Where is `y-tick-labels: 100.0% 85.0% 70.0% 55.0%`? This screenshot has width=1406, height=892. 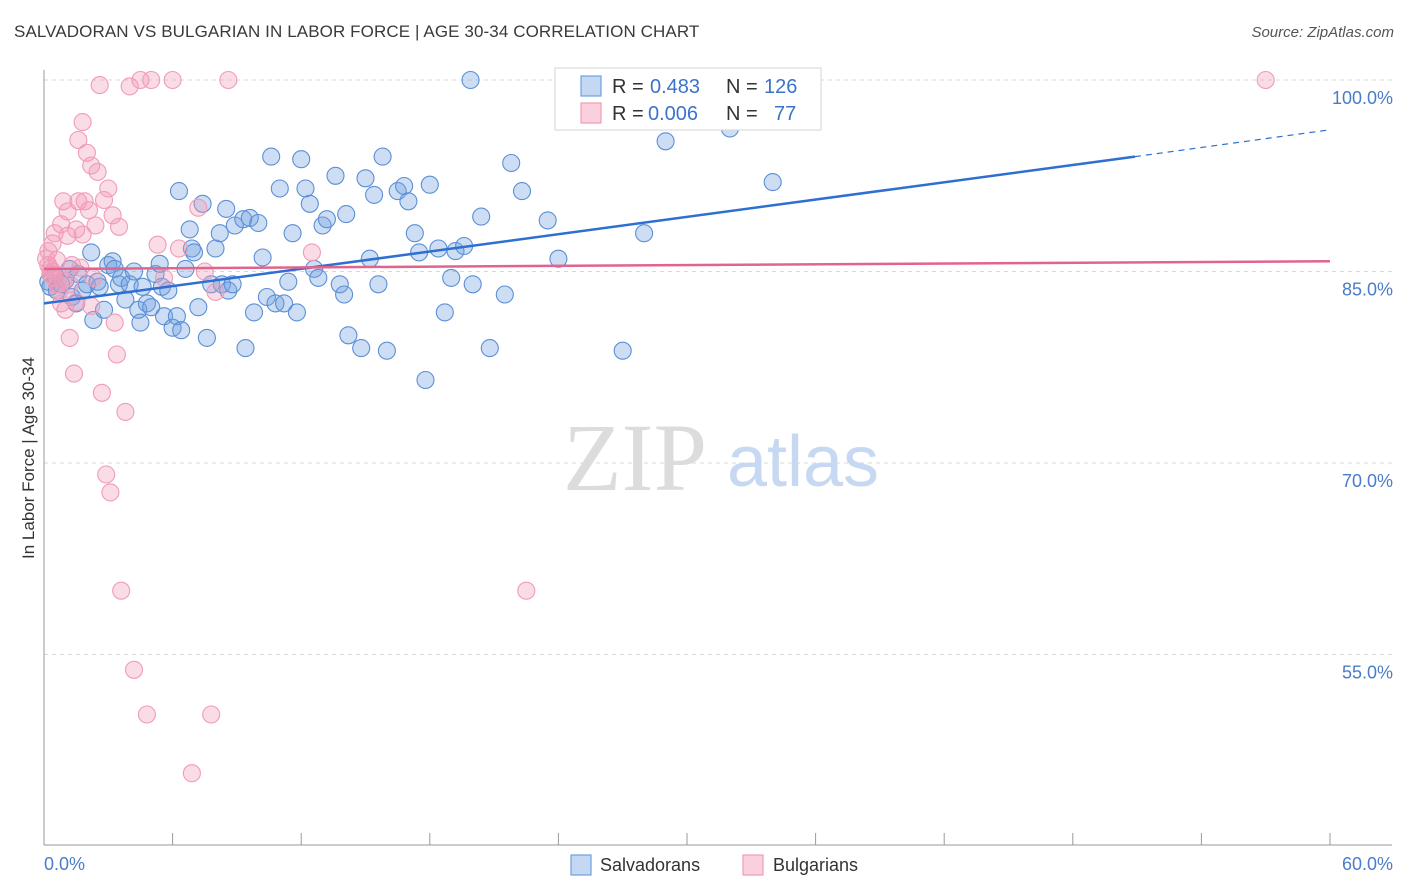
y-tick-labels: 100.0% 85.0% 70.0% 55.0% is located at coordinates (1362, 385).